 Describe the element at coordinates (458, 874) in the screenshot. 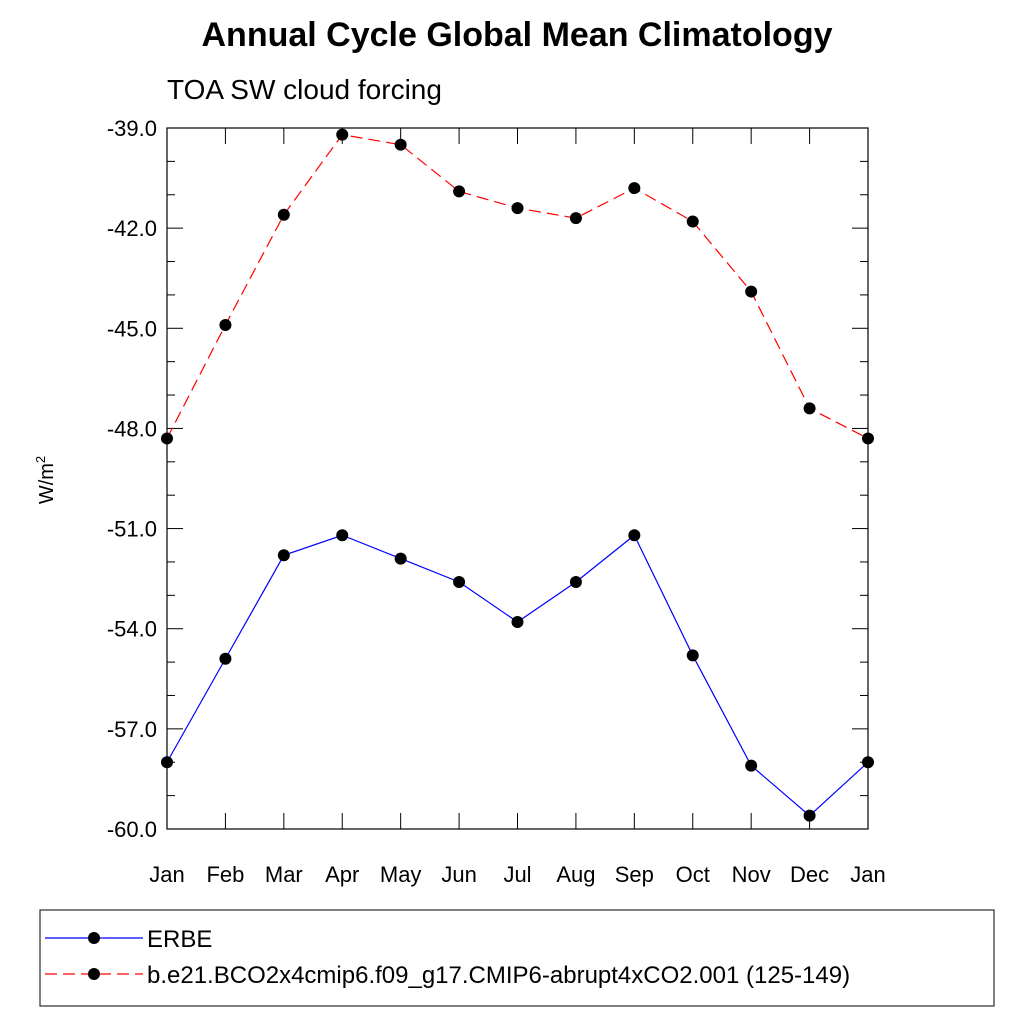

I see `x-tick-label: Jun` at that location.